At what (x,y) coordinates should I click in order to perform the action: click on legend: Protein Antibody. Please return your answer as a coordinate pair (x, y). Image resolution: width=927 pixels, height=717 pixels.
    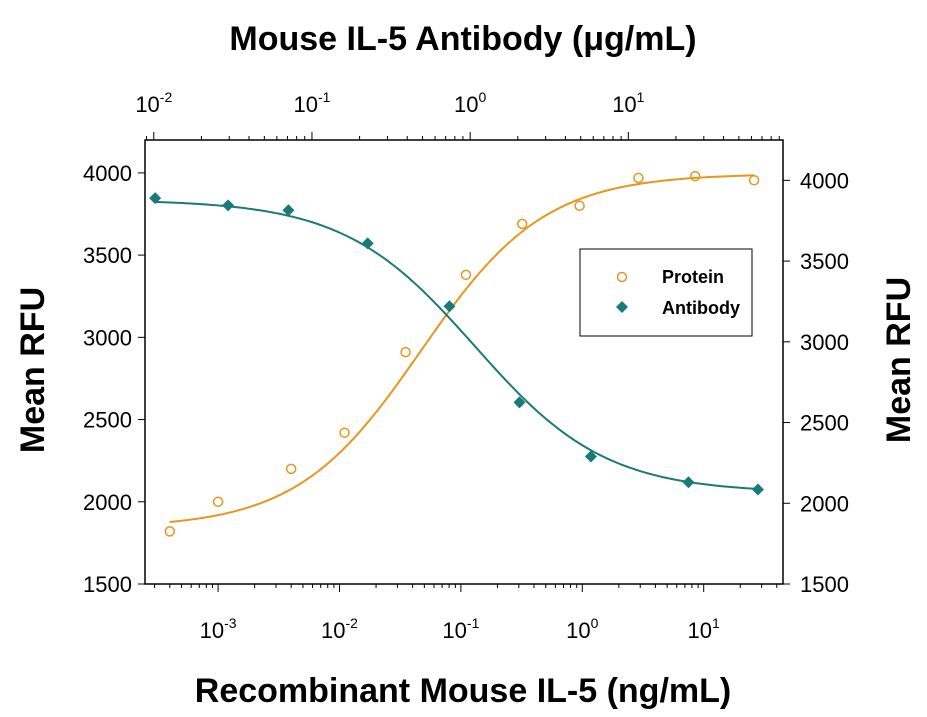
    Looking at the image, I should click on (666, 292).